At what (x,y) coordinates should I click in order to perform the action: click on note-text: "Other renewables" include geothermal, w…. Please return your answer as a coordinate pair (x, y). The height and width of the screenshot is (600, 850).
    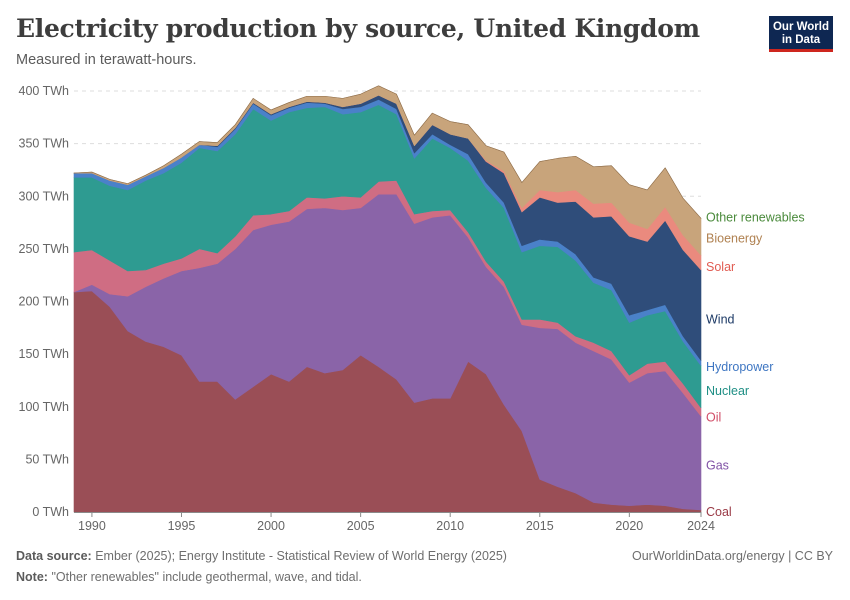
    Looking at the image, I should click on (206, 577).